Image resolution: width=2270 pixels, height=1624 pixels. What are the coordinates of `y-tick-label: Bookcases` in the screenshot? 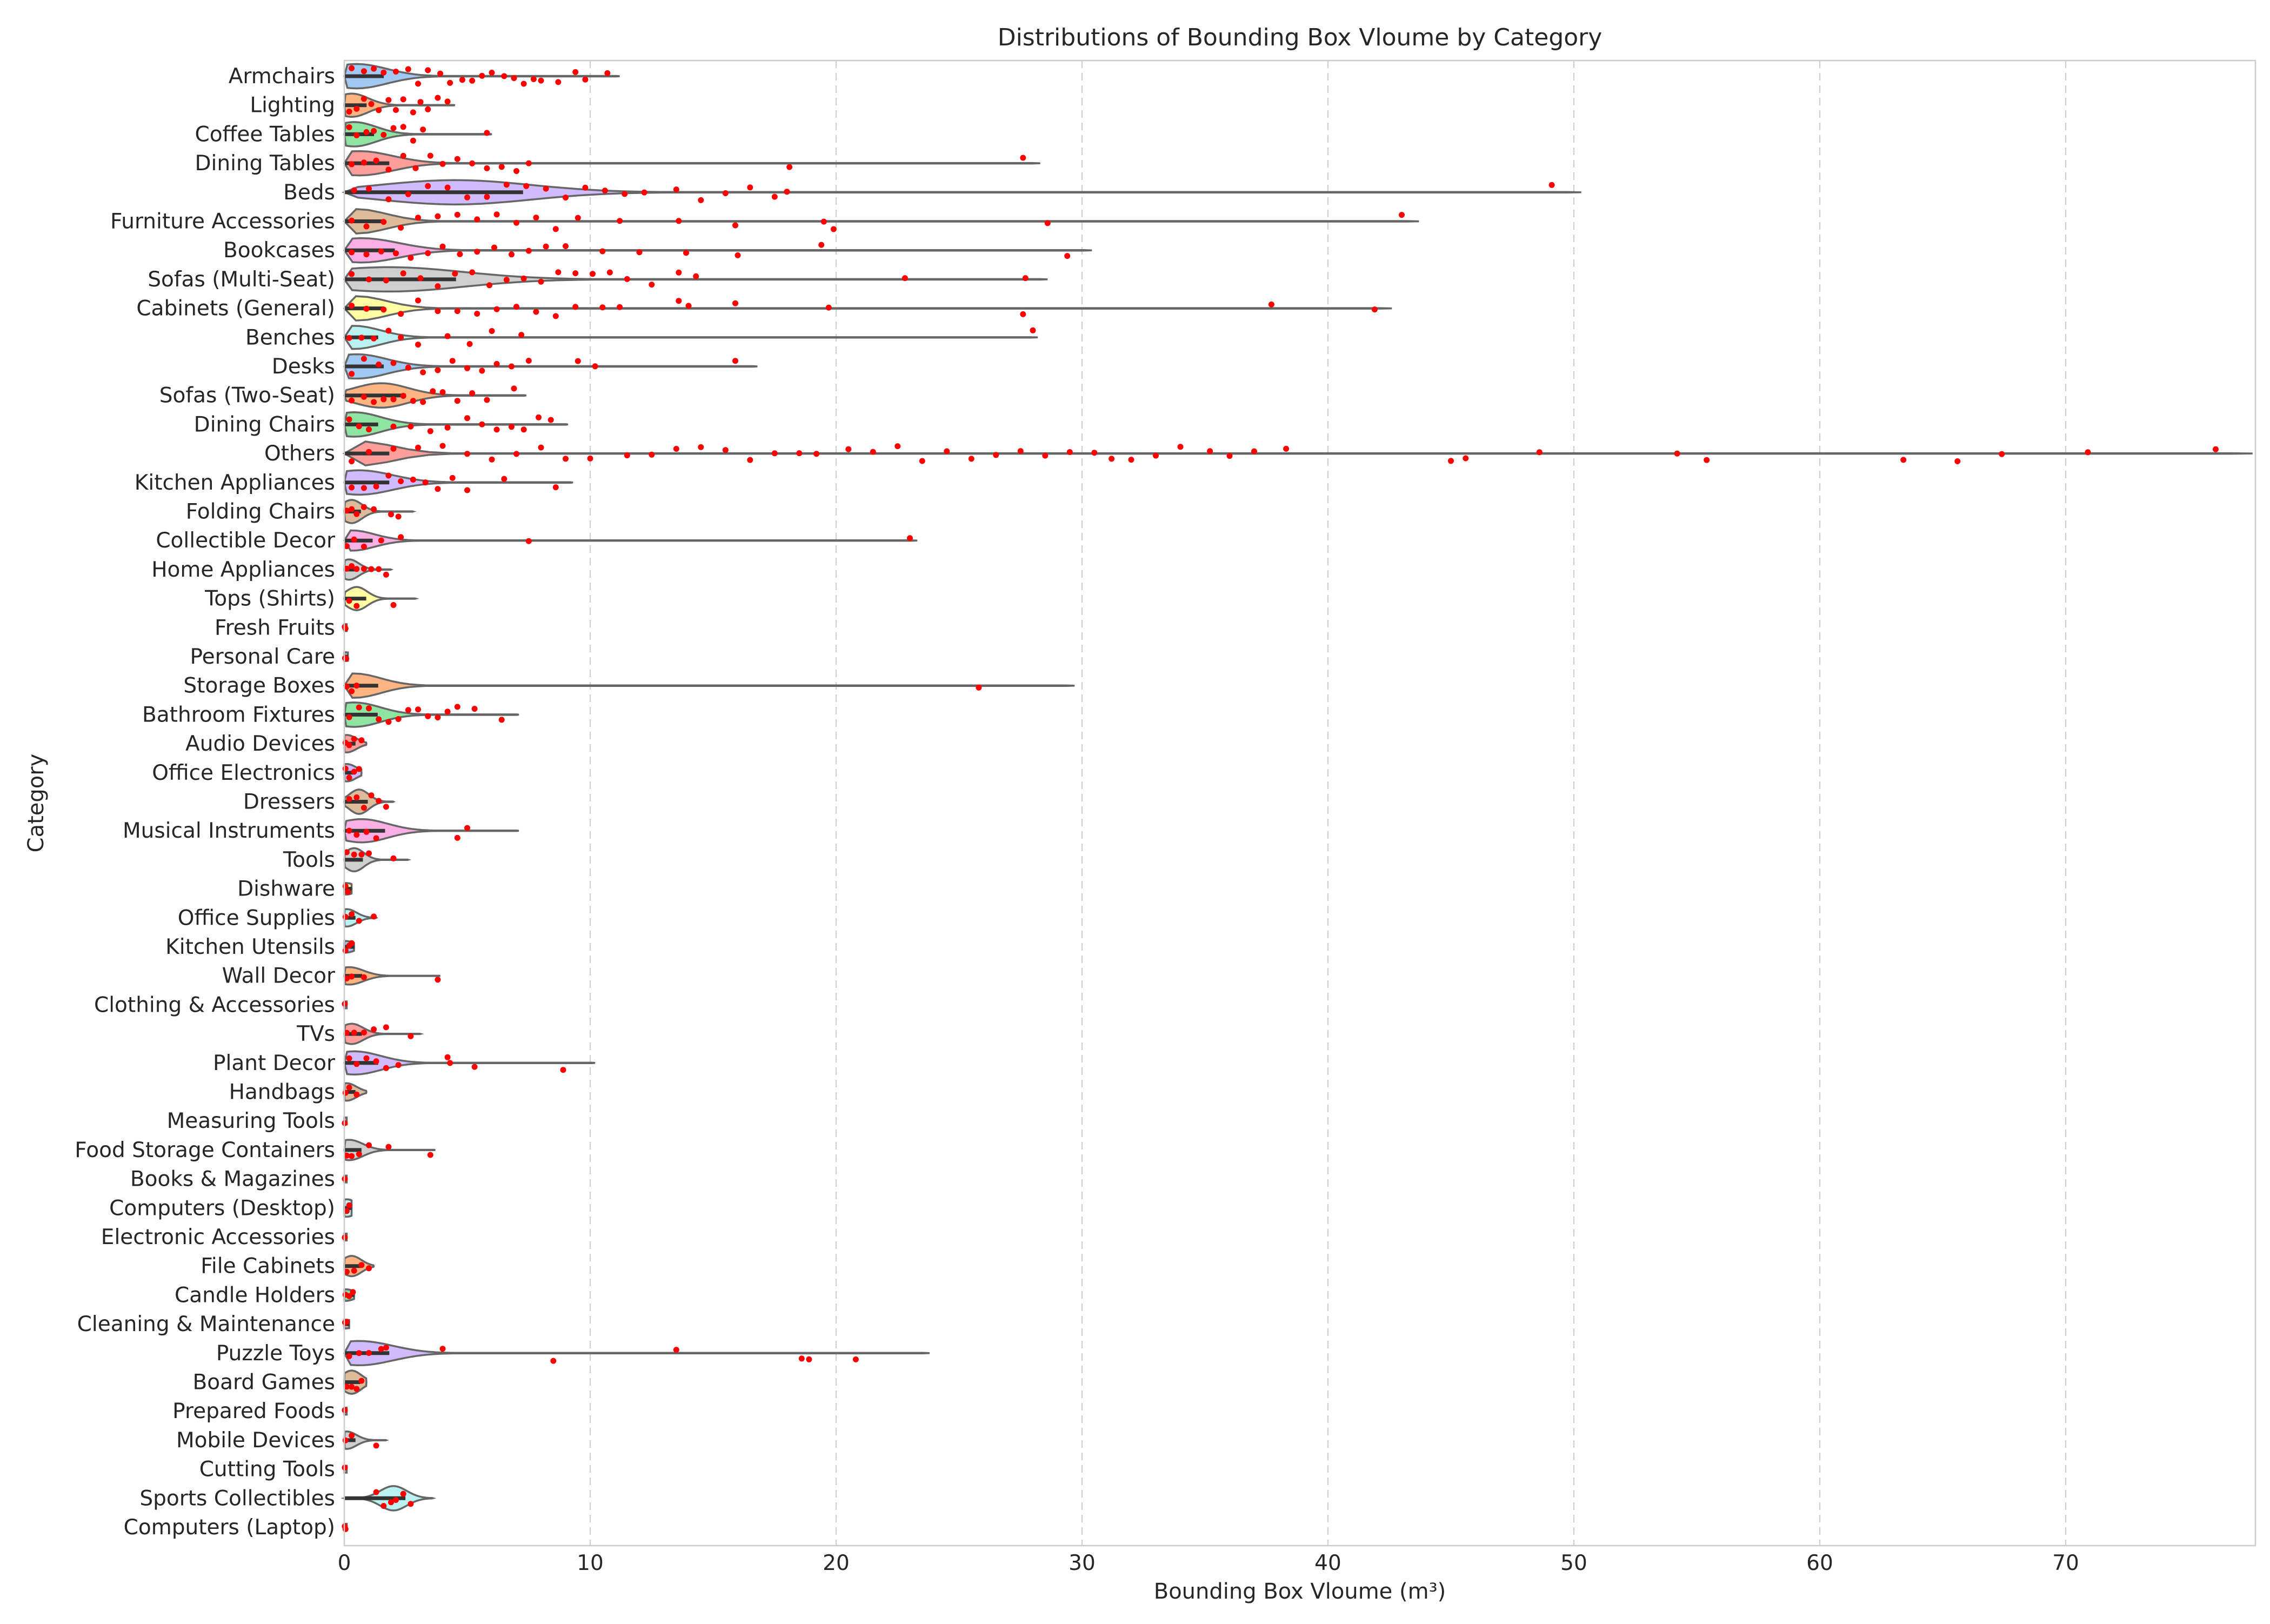 It's located at (279, 251).